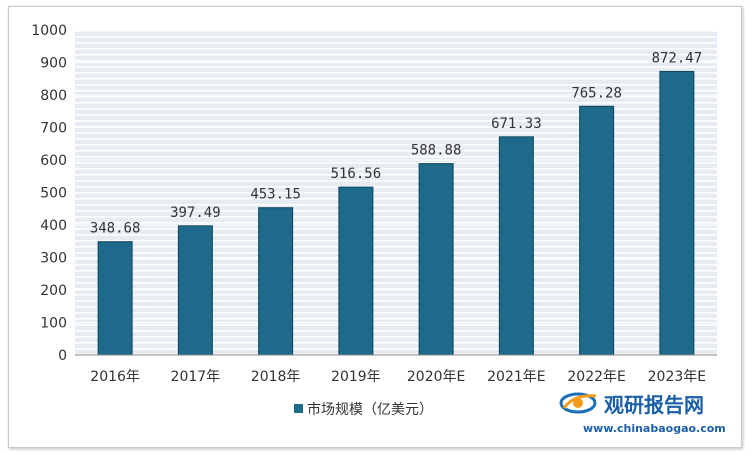 This screenshot has width=750, height=454. I want to click on x-tick-label: 2023年E, so click(677, 377).